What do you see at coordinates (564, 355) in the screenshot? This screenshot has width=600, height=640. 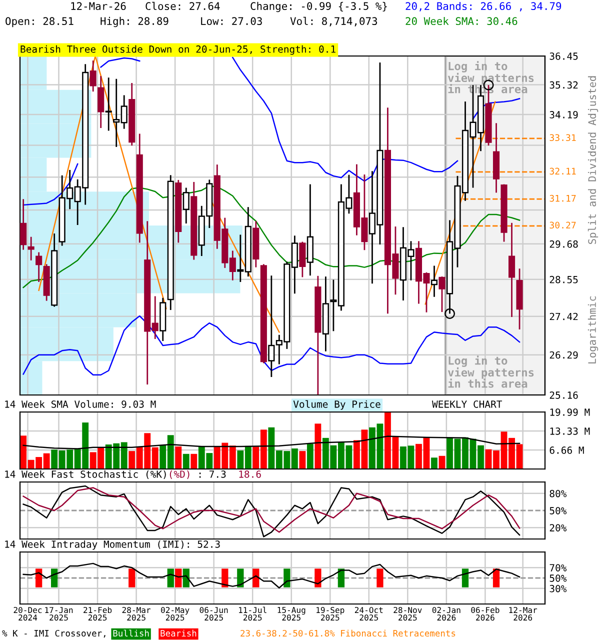 I see `y-tick-label: 26.29` at bounding box center [564, 355].